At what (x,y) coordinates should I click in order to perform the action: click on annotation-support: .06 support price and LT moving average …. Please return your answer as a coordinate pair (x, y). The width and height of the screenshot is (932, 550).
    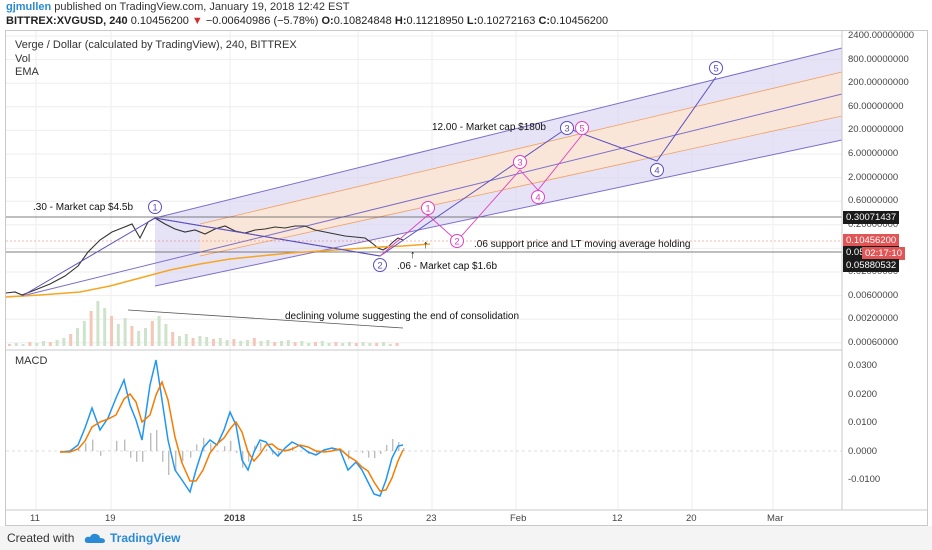
    Looking at the image, I should click on (582, 244).